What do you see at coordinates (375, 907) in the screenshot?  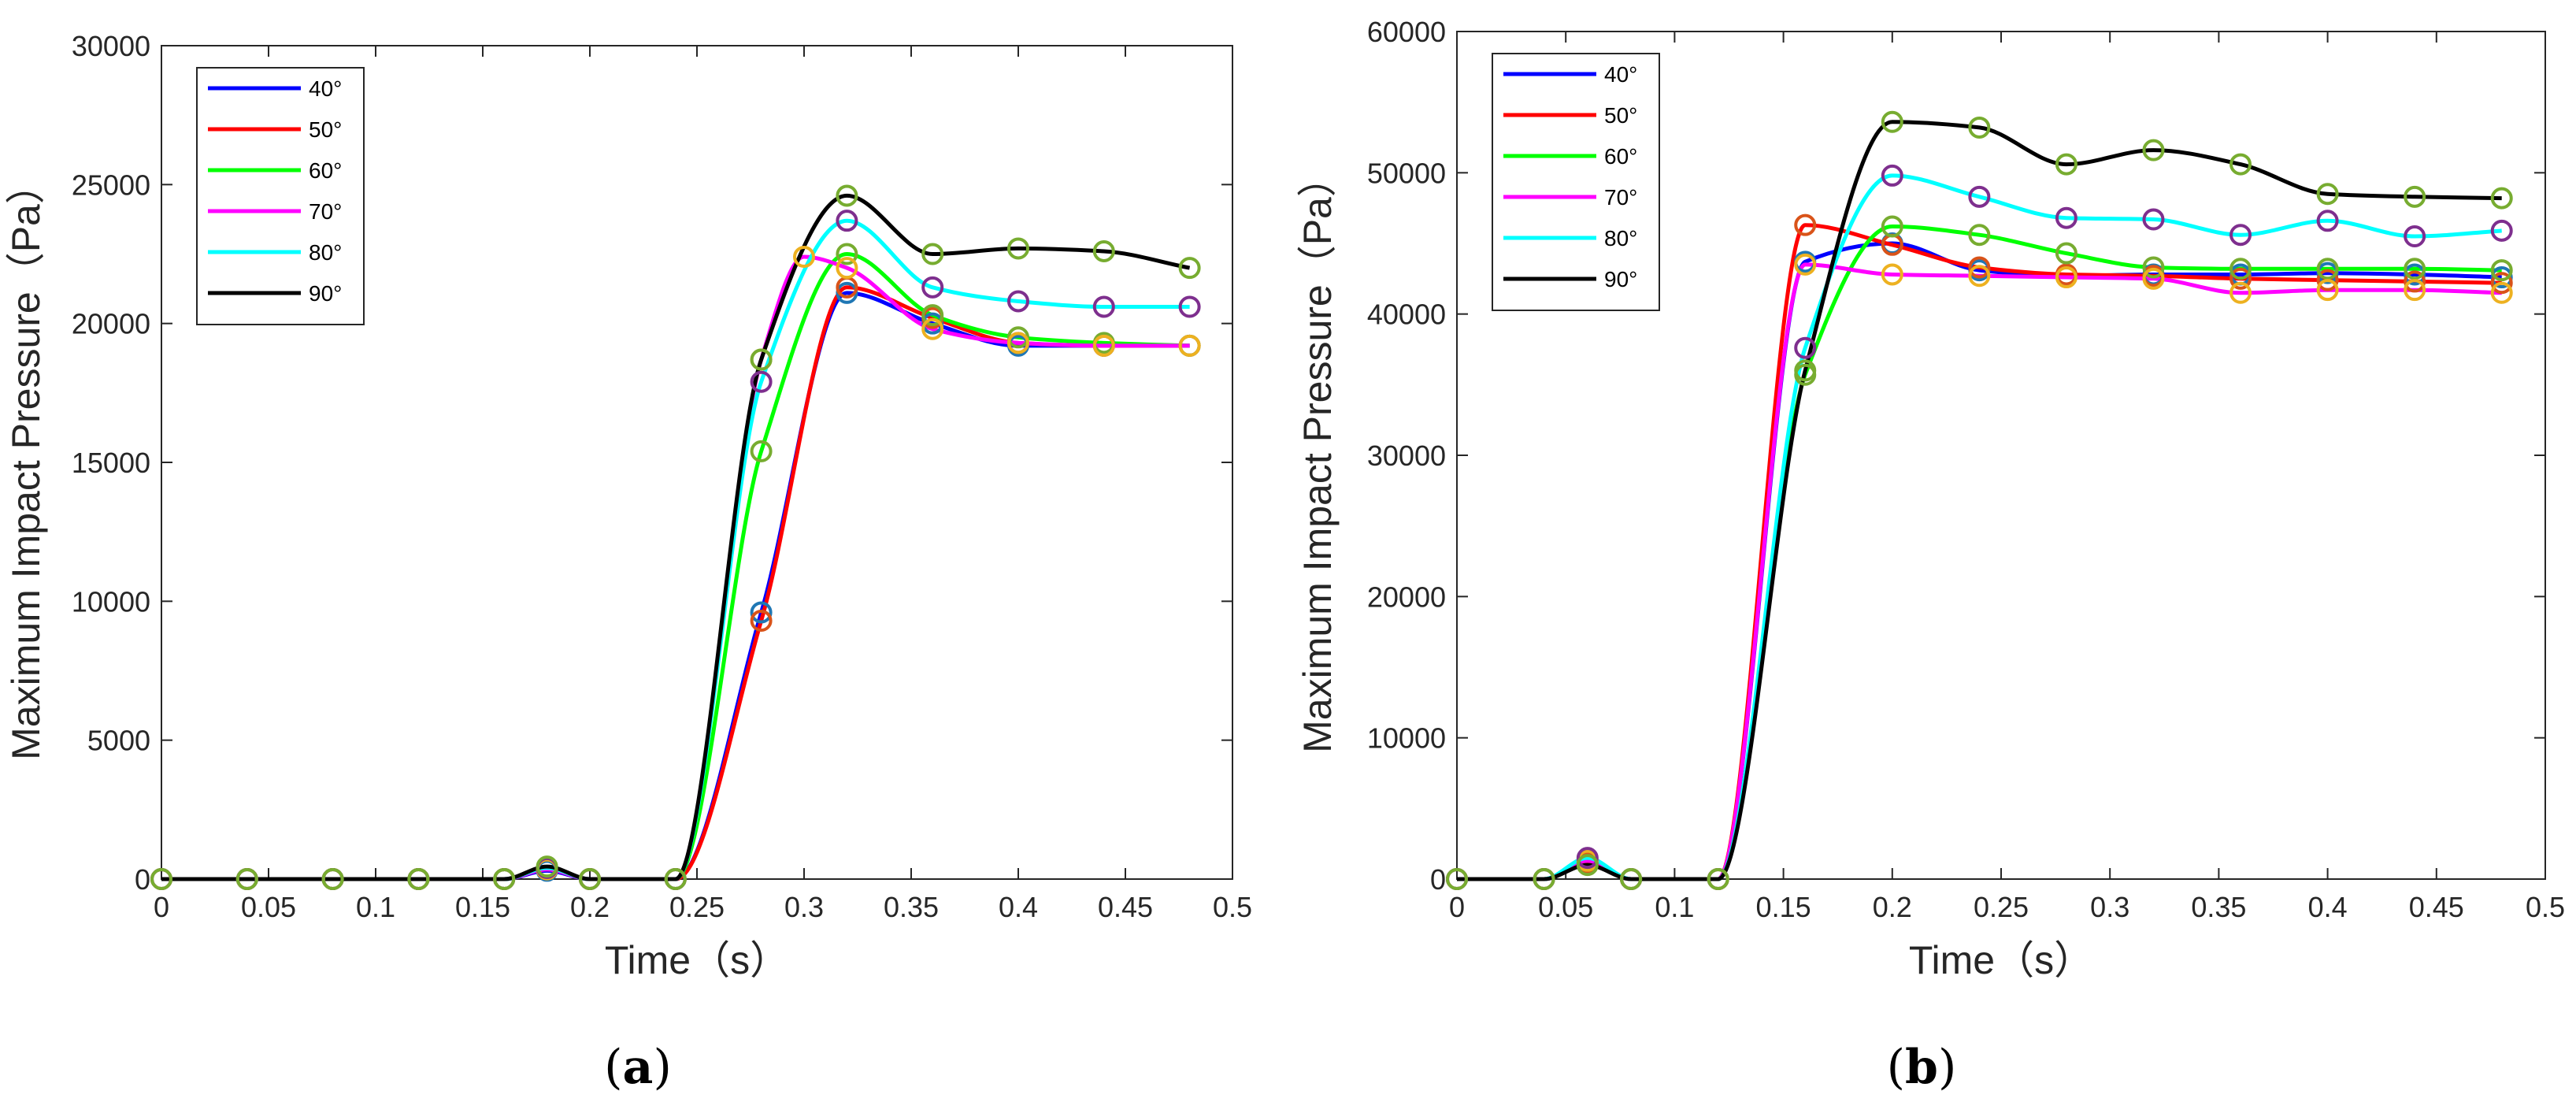 I see `x-tick-label: 0.1` at bounding box center [375, 907].